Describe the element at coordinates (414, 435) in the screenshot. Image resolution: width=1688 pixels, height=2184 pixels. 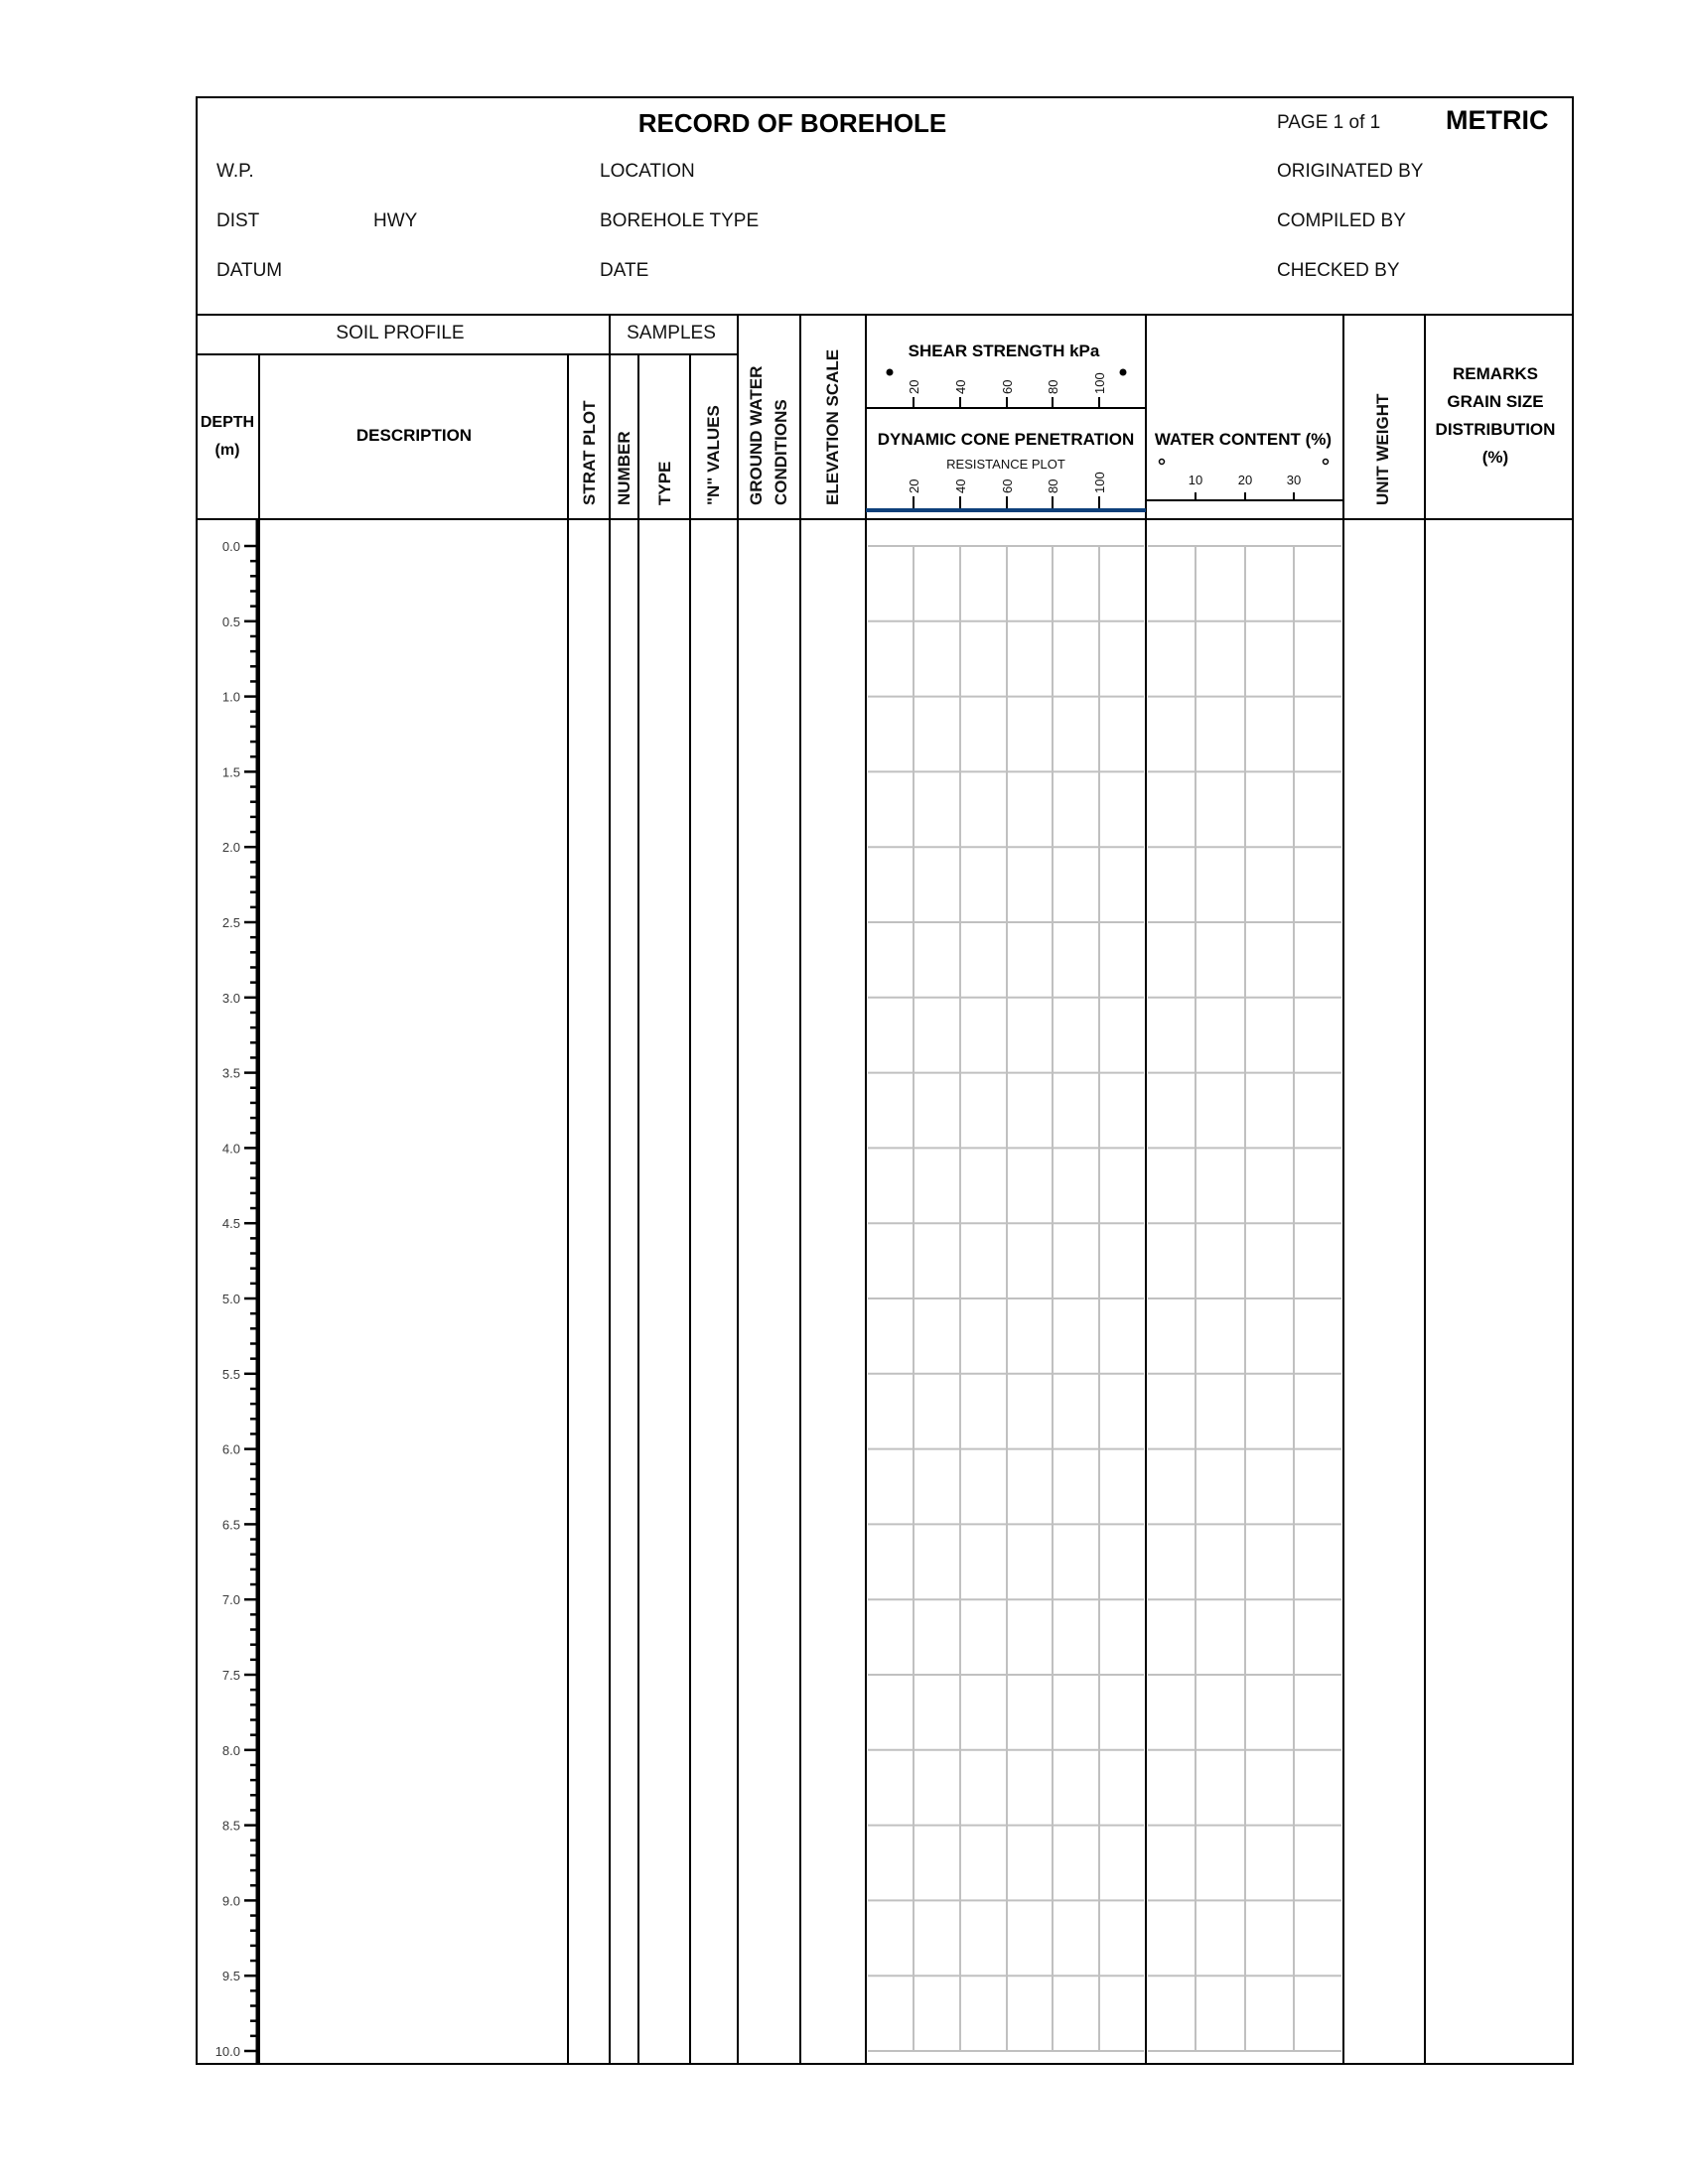
I see `description-header: DESCRIPTION` at that location.